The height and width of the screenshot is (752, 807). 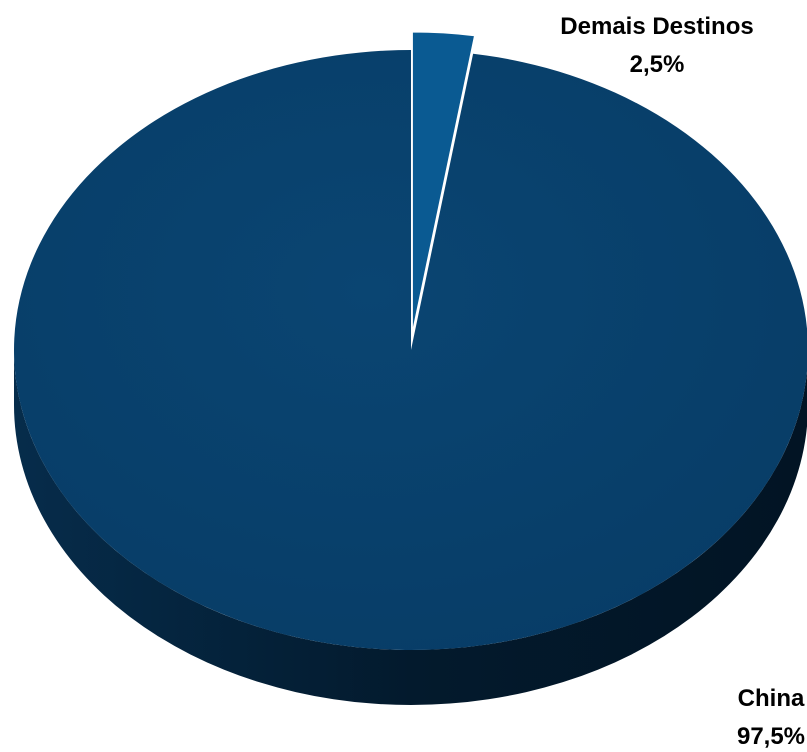 I want to click on label-china-name: China, so click(x=771, y=698).